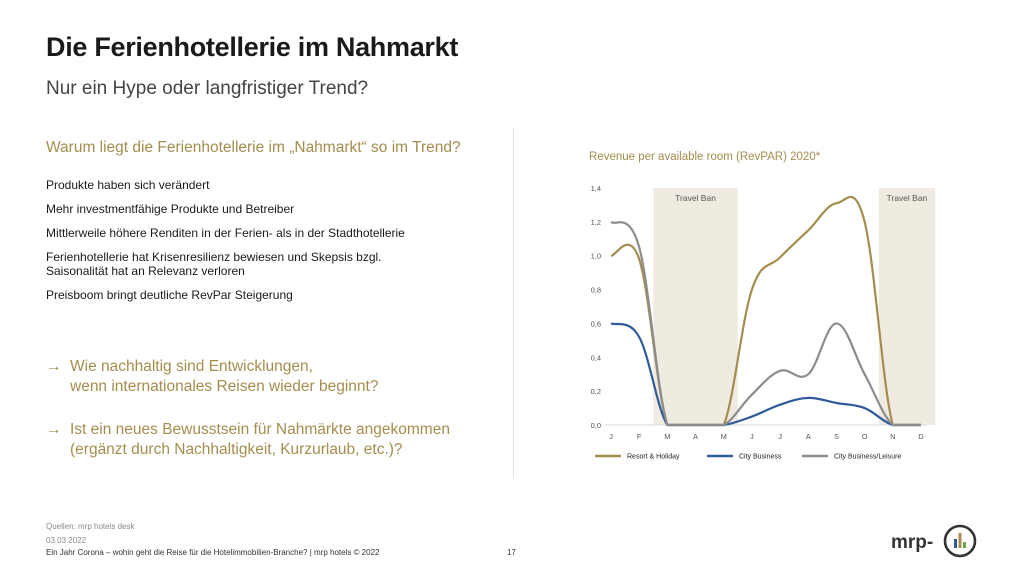  I want to click on slide-title: Die Ferienhotellerie im Nahmarkt, so click(252, 47).